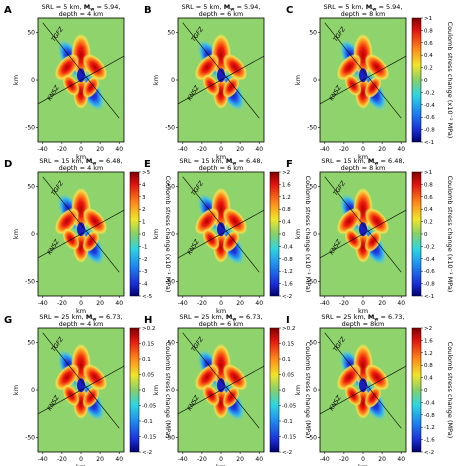 This screenshot has height=466, width=474. What do you see at coordinates (426, 235) in the screenshot?
I see `colorbar-tick-label: 0` at bounding box center [426, 235].